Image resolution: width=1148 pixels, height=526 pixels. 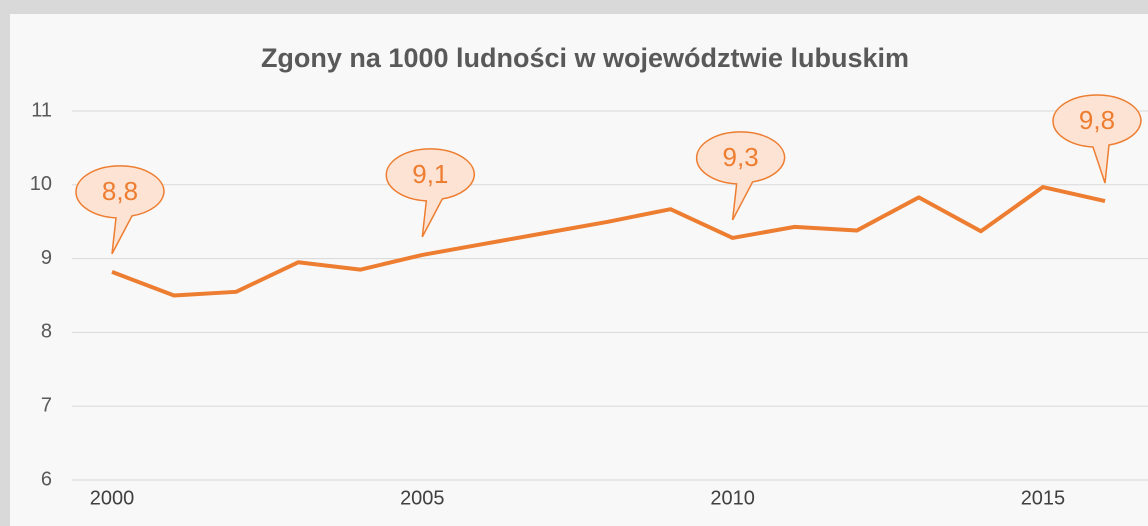 I want to click on data-label: 9,3, so click(x=741, y=157).